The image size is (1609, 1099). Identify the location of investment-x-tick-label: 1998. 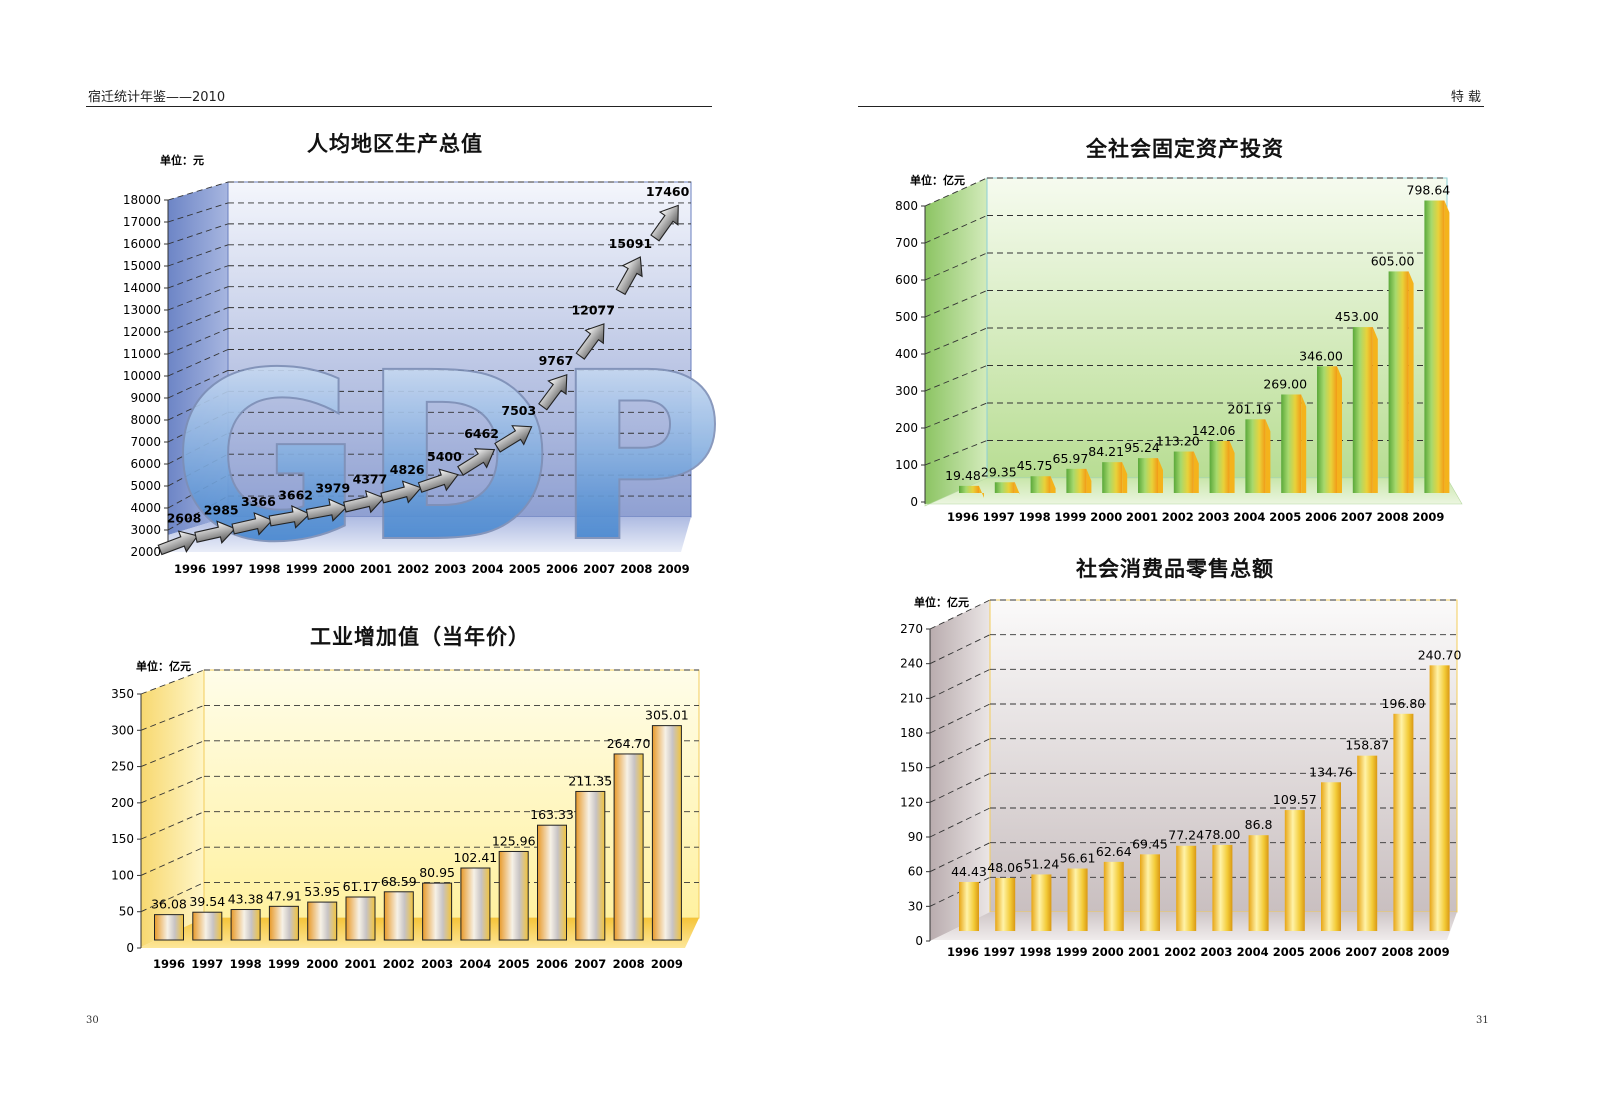
(1035, 517).